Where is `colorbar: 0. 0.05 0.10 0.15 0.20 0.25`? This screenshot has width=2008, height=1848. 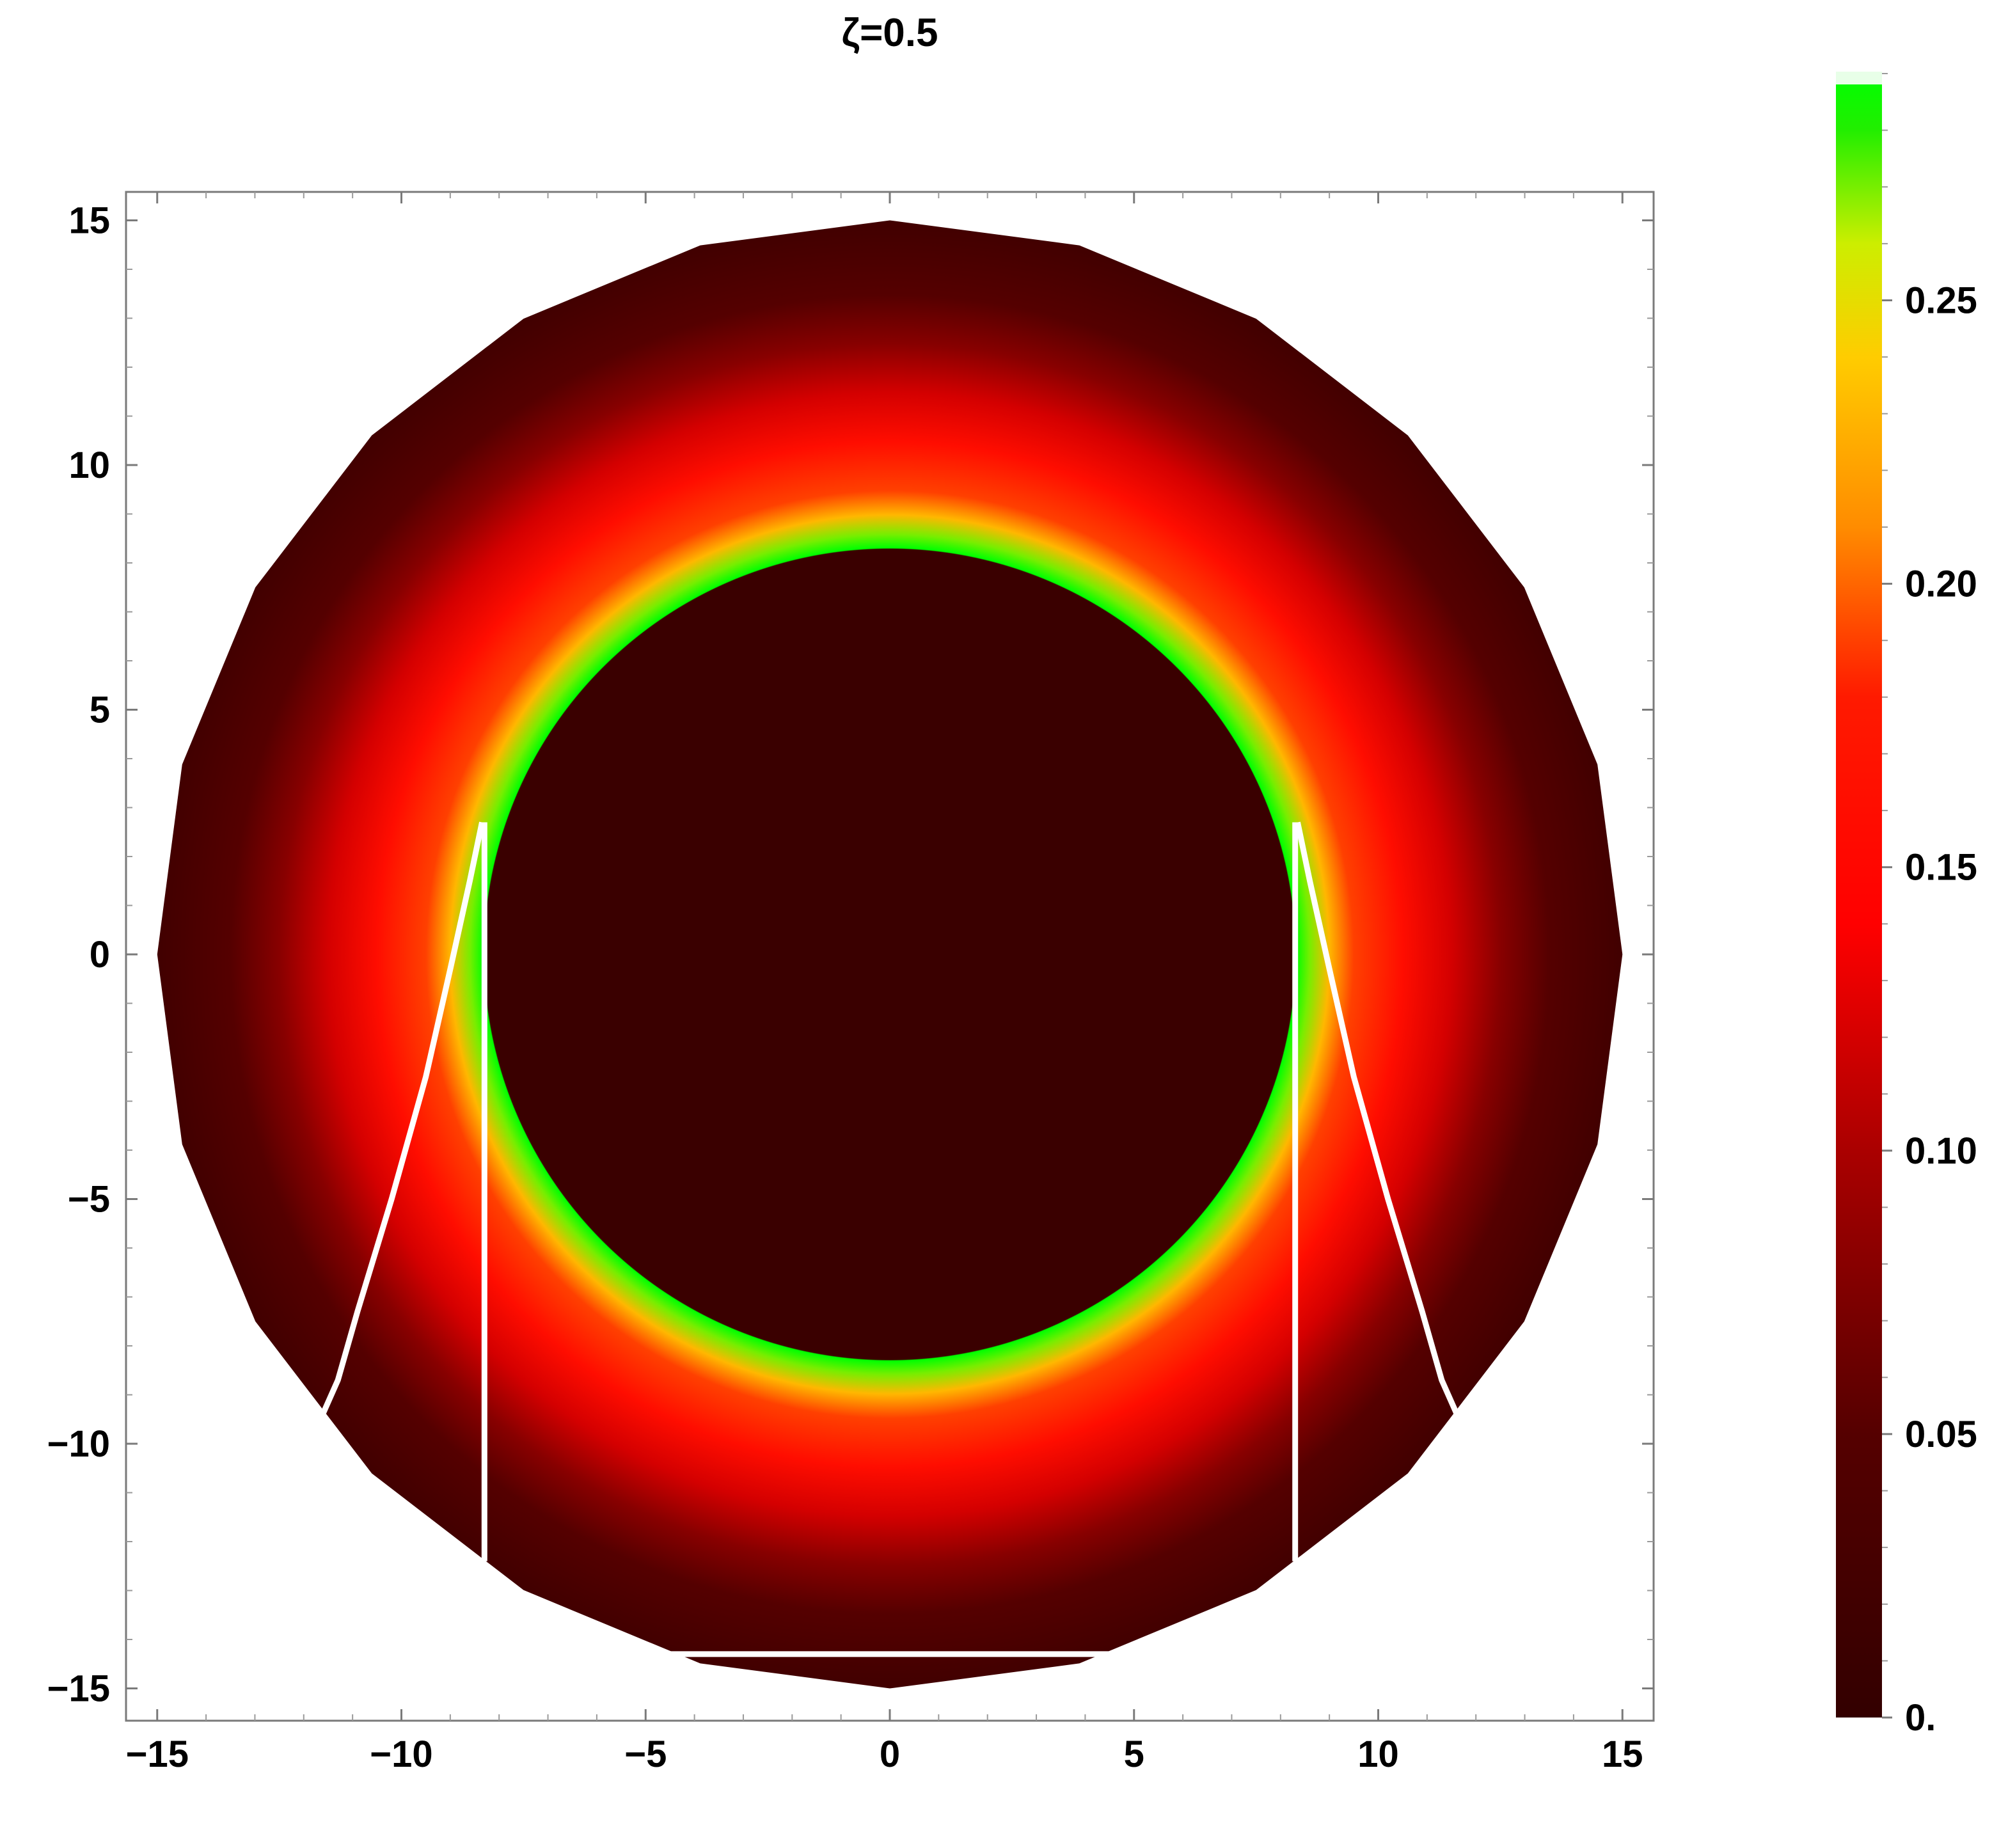
colorbar: 0. 0.05 0.10 0.15 0.20 0.25 is located at coordinates (1906, 905).